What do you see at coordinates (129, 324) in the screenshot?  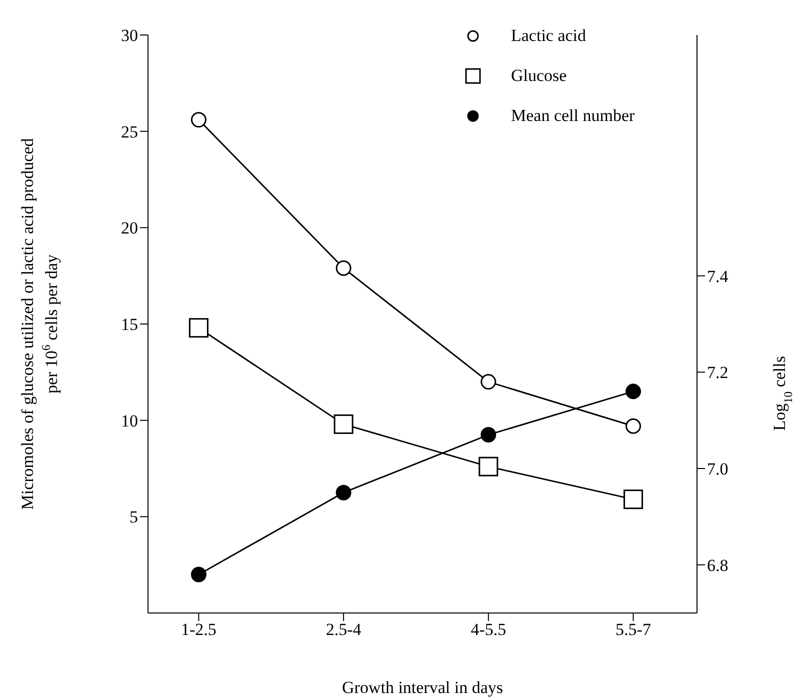 I see `y-tick-label: 15` at bounding box center [129, 324].